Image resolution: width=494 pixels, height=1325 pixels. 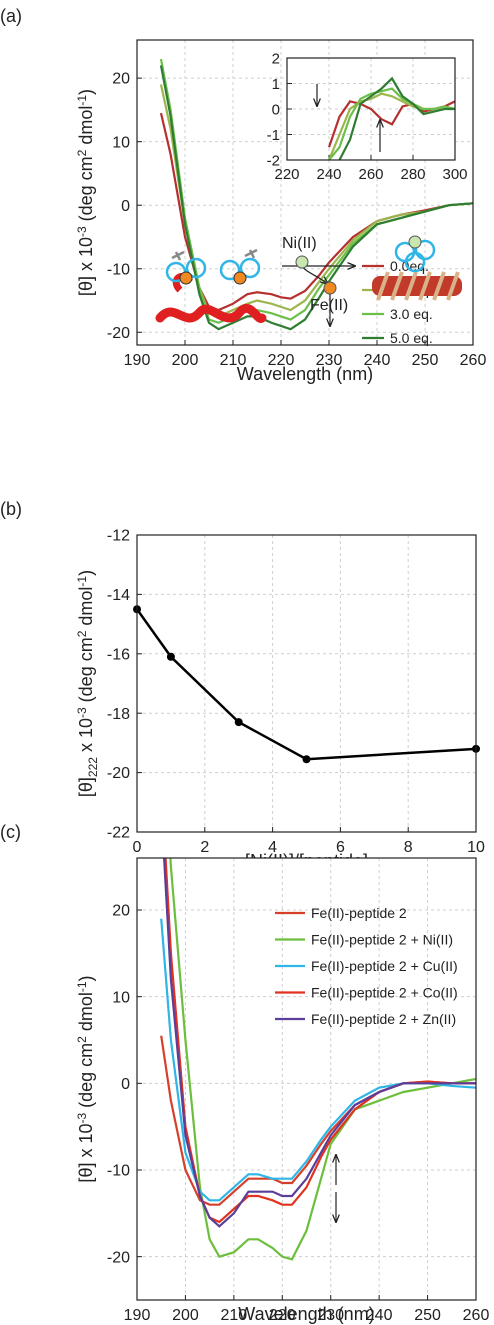 I want to click on y-axis-label-part: 222, so click(x=93, y=767).